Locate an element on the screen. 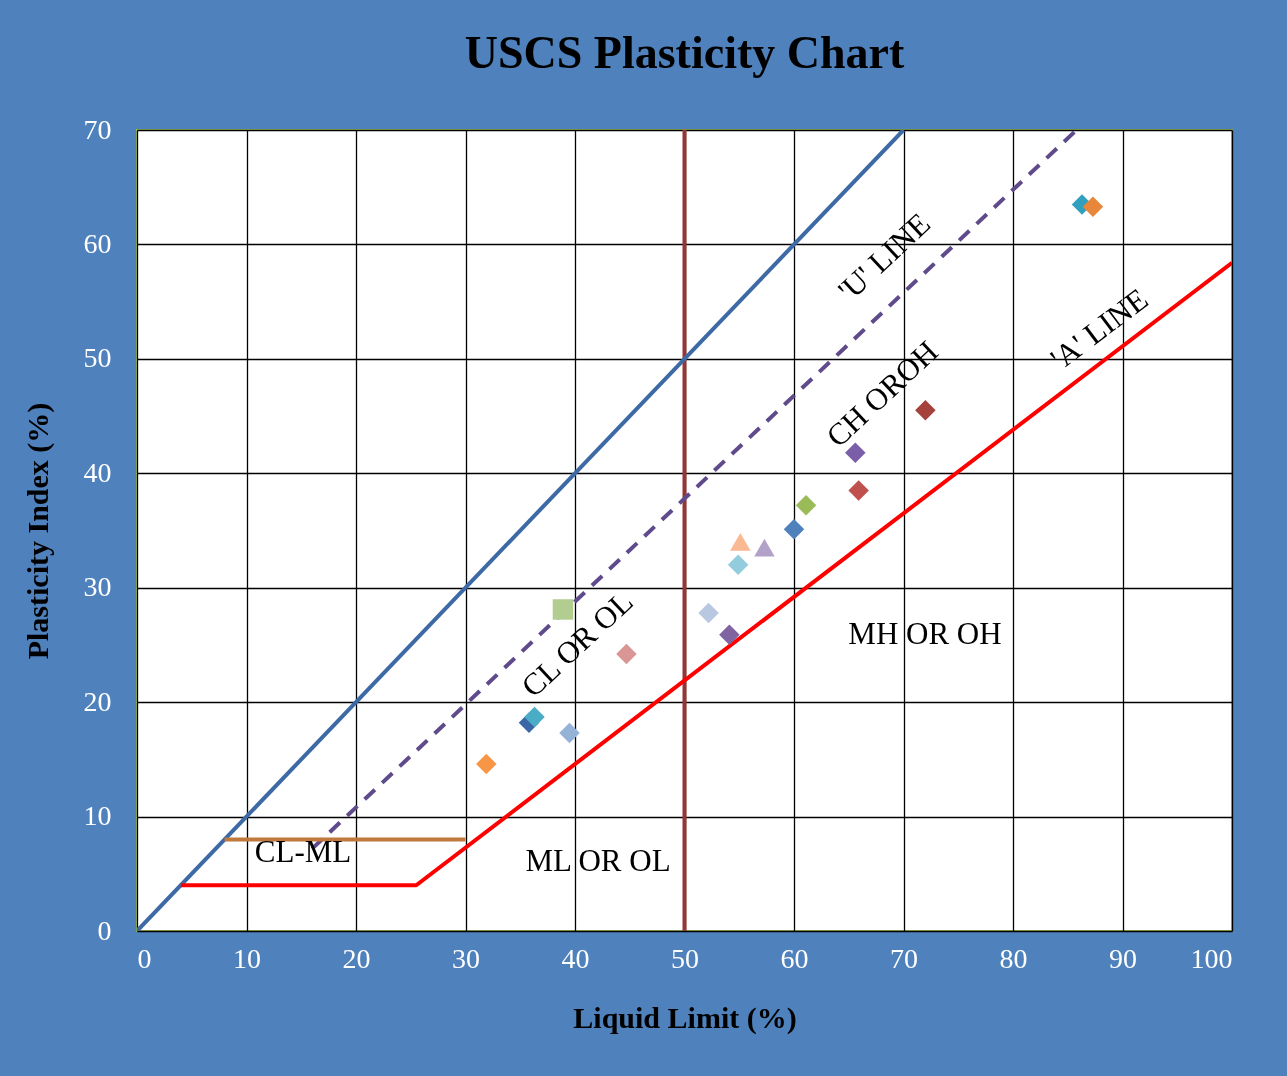 The image size is (1287, 1076). y-tick-label: 50 is located at coordinates (97, 358).